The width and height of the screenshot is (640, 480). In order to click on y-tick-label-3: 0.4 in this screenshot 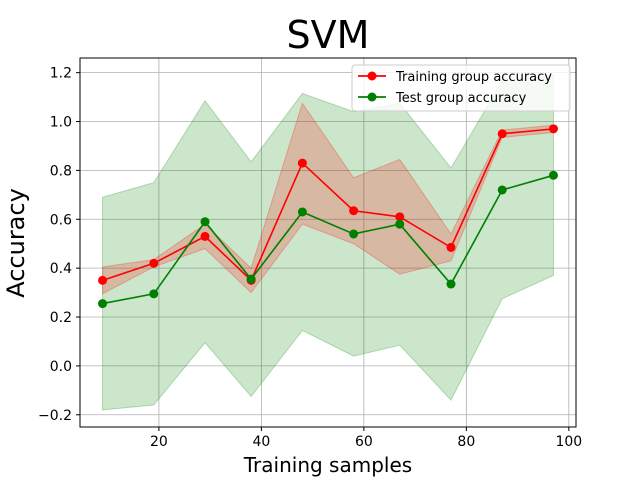, I will do `click(61, 269)`.